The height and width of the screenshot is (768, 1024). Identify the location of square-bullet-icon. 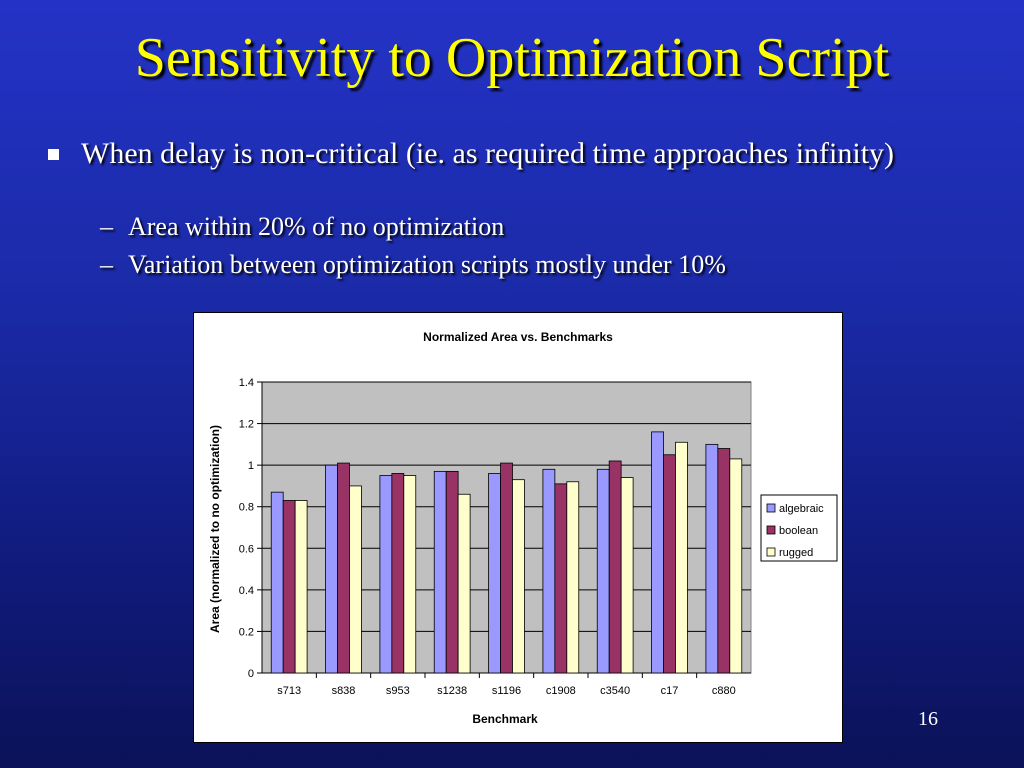
(53, 154).